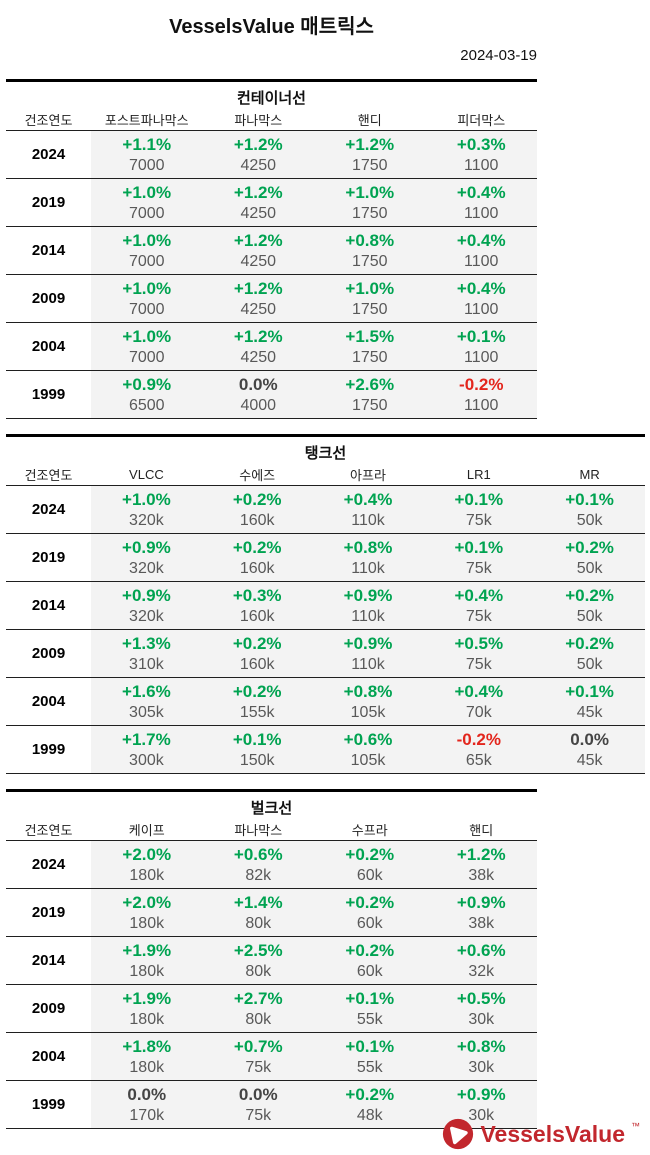  Describe the element at coordinates (498, 55) in the screenshot. I see `report-date: 2024-03-19` at that location.